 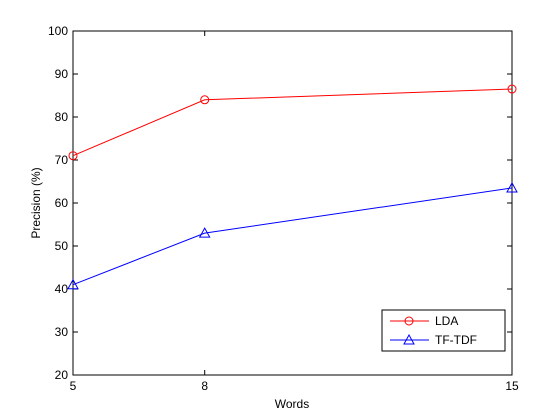 I want to click on y-tick-label: 30, so click(x=62, y=332).